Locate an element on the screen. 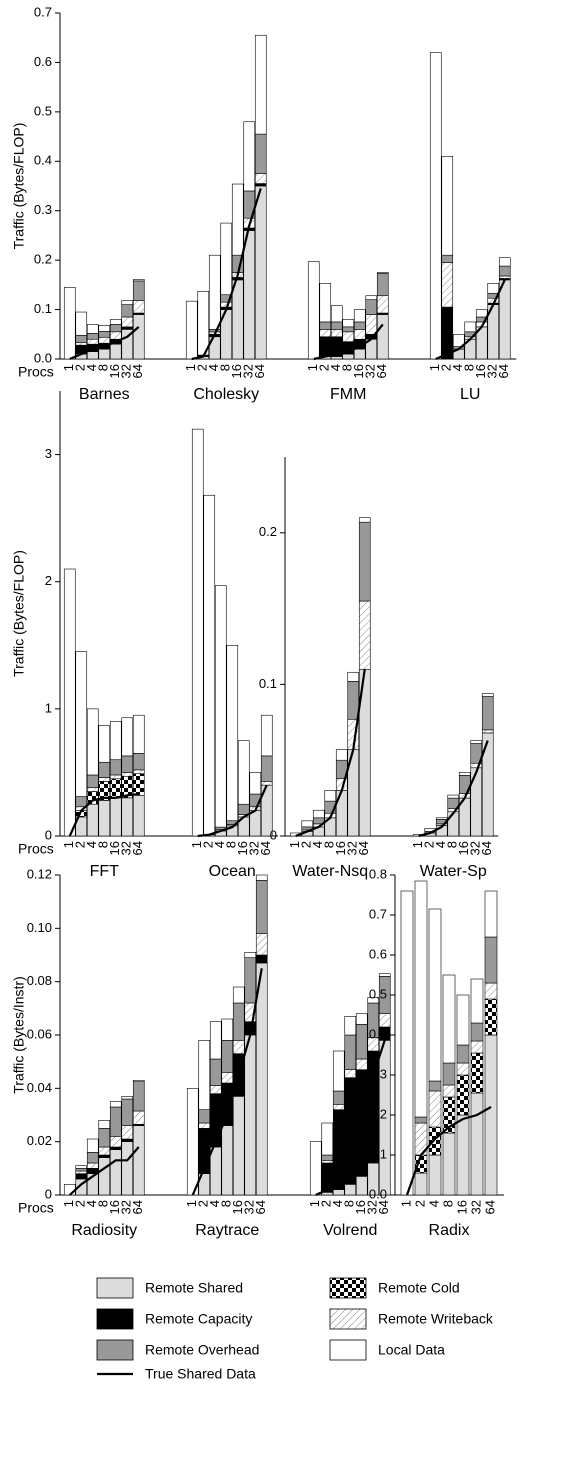  legend-label: True Shared Data is located at coordinates (200, 1374).